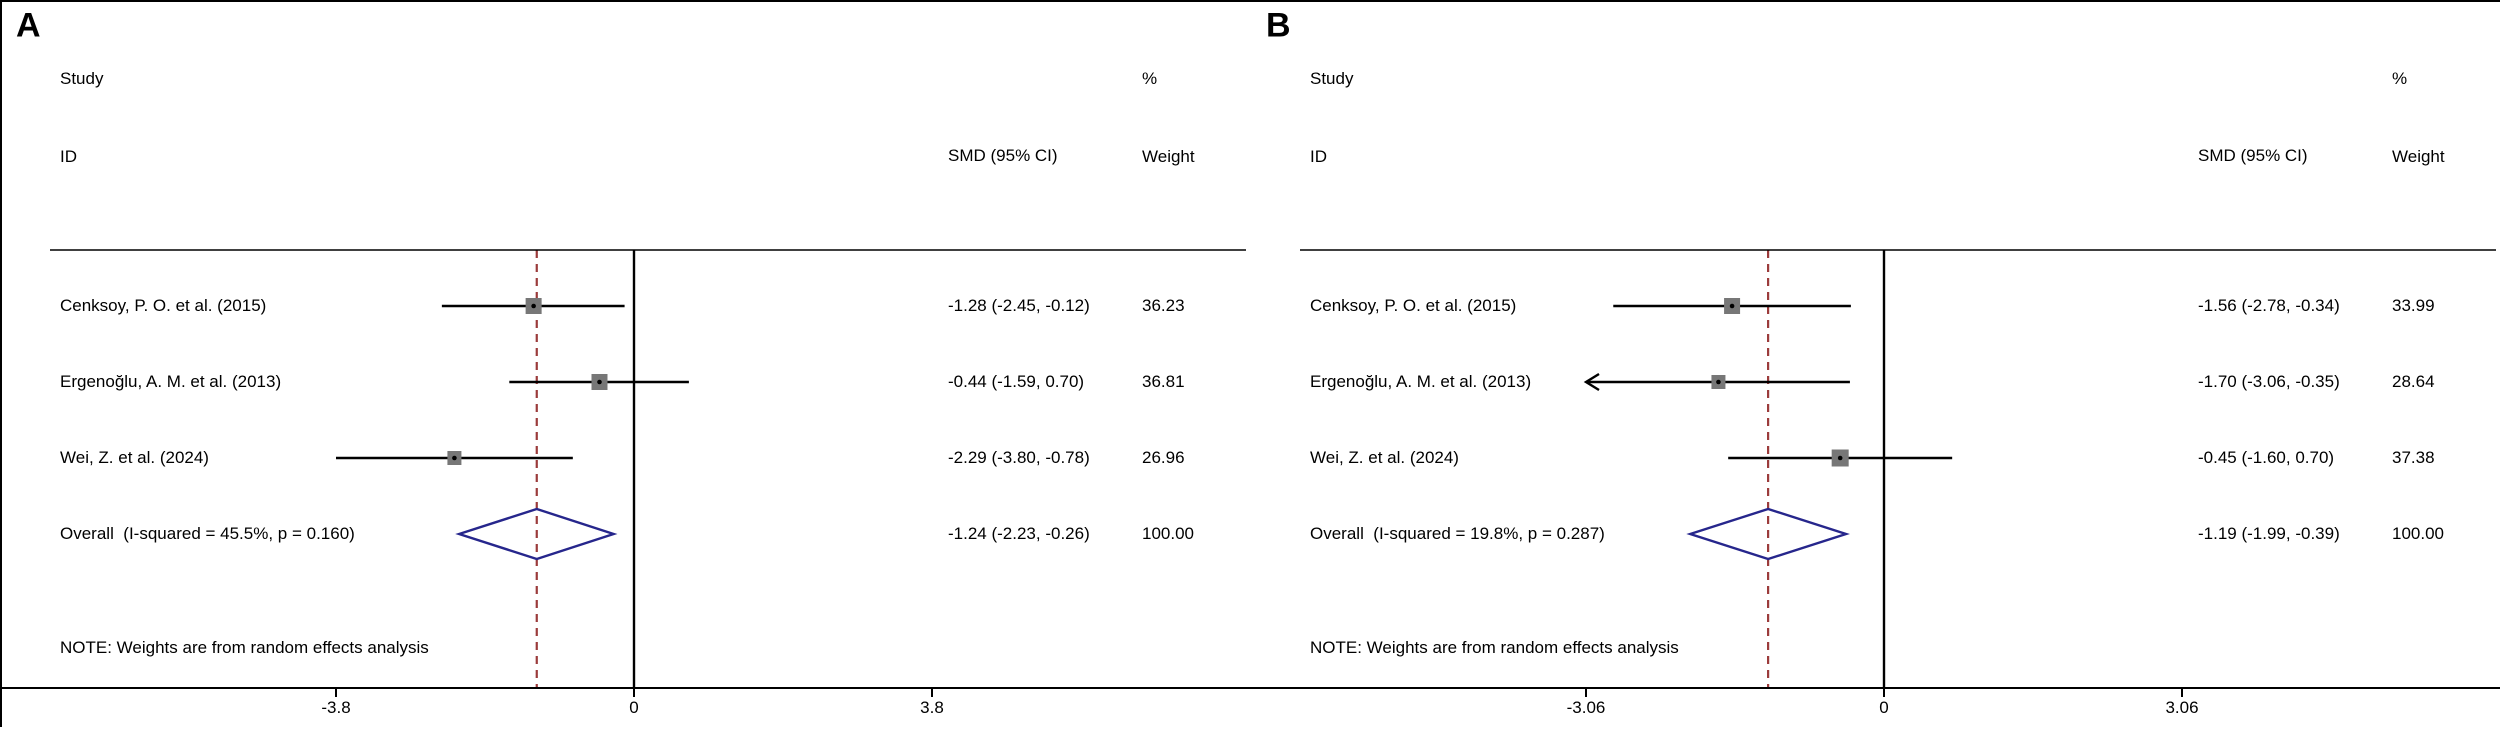 The height and width of the screenshot is (729, 2500). I want to click on study-smd-value: -0.45 (-1.60, 0.70), so click(2266, 458).